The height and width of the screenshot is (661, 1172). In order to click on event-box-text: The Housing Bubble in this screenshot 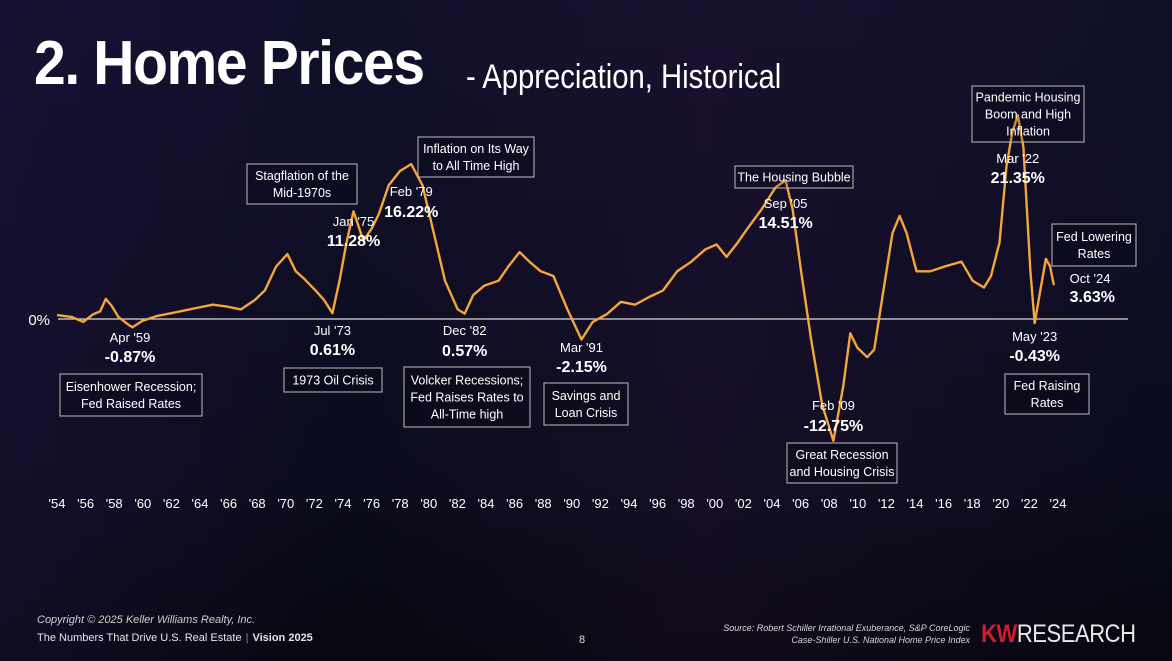, I will do `click(793, 178)`.